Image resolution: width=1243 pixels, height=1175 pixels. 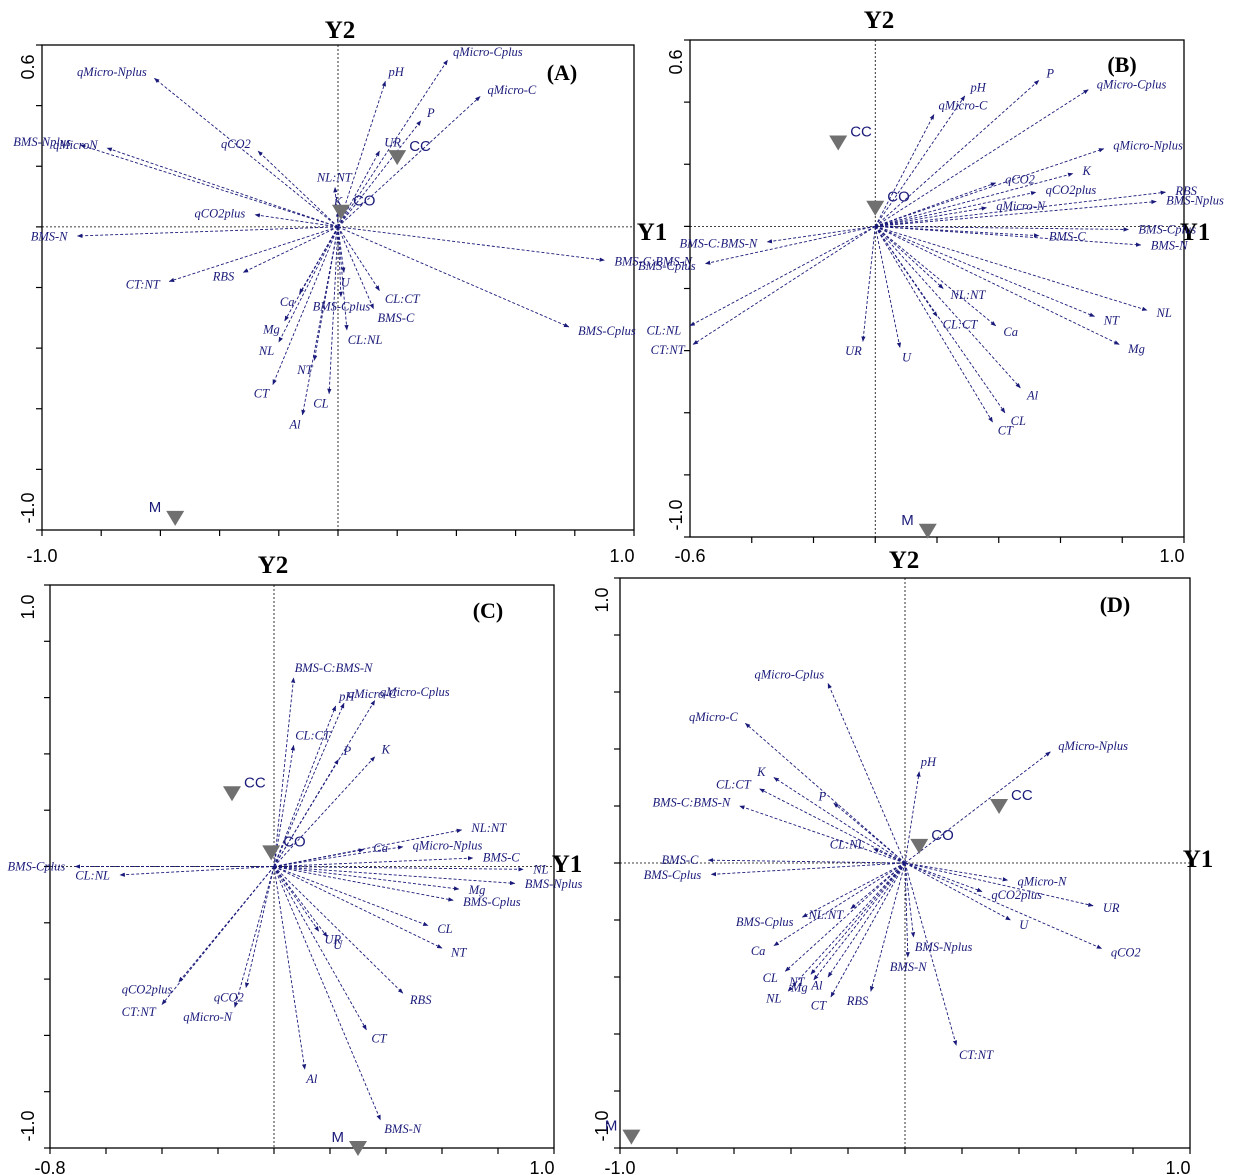 I want to click on vector-label-cl-ct: CL:CT, so click(x=403, y=299).